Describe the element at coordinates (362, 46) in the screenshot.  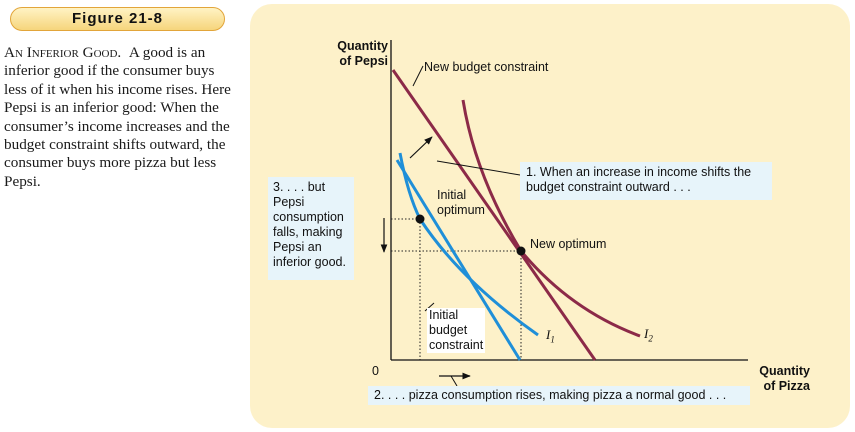
I see `y-axis-title-line1: Quantity` at that location.